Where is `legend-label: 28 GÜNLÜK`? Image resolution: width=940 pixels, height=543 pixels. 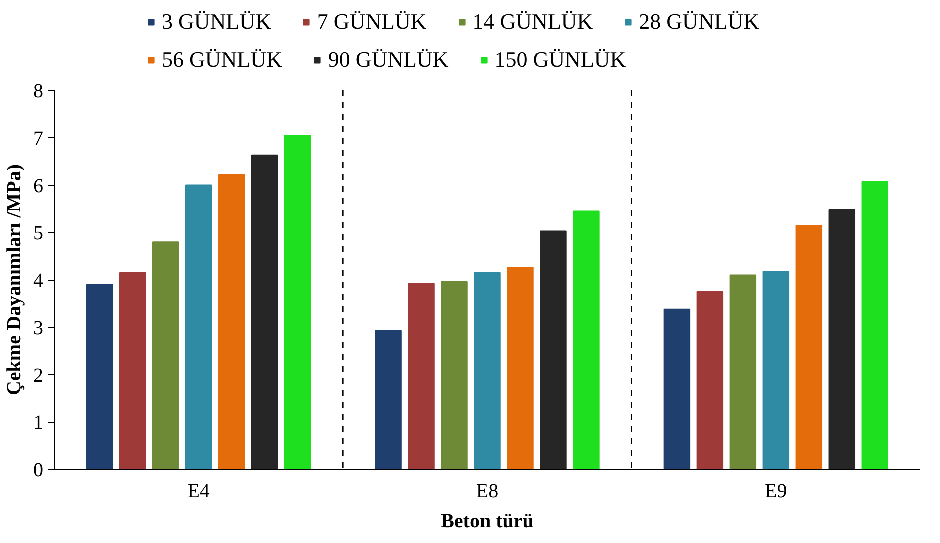 legend-label: 28 GÜNLÜK is located at coordinates (699, 22).